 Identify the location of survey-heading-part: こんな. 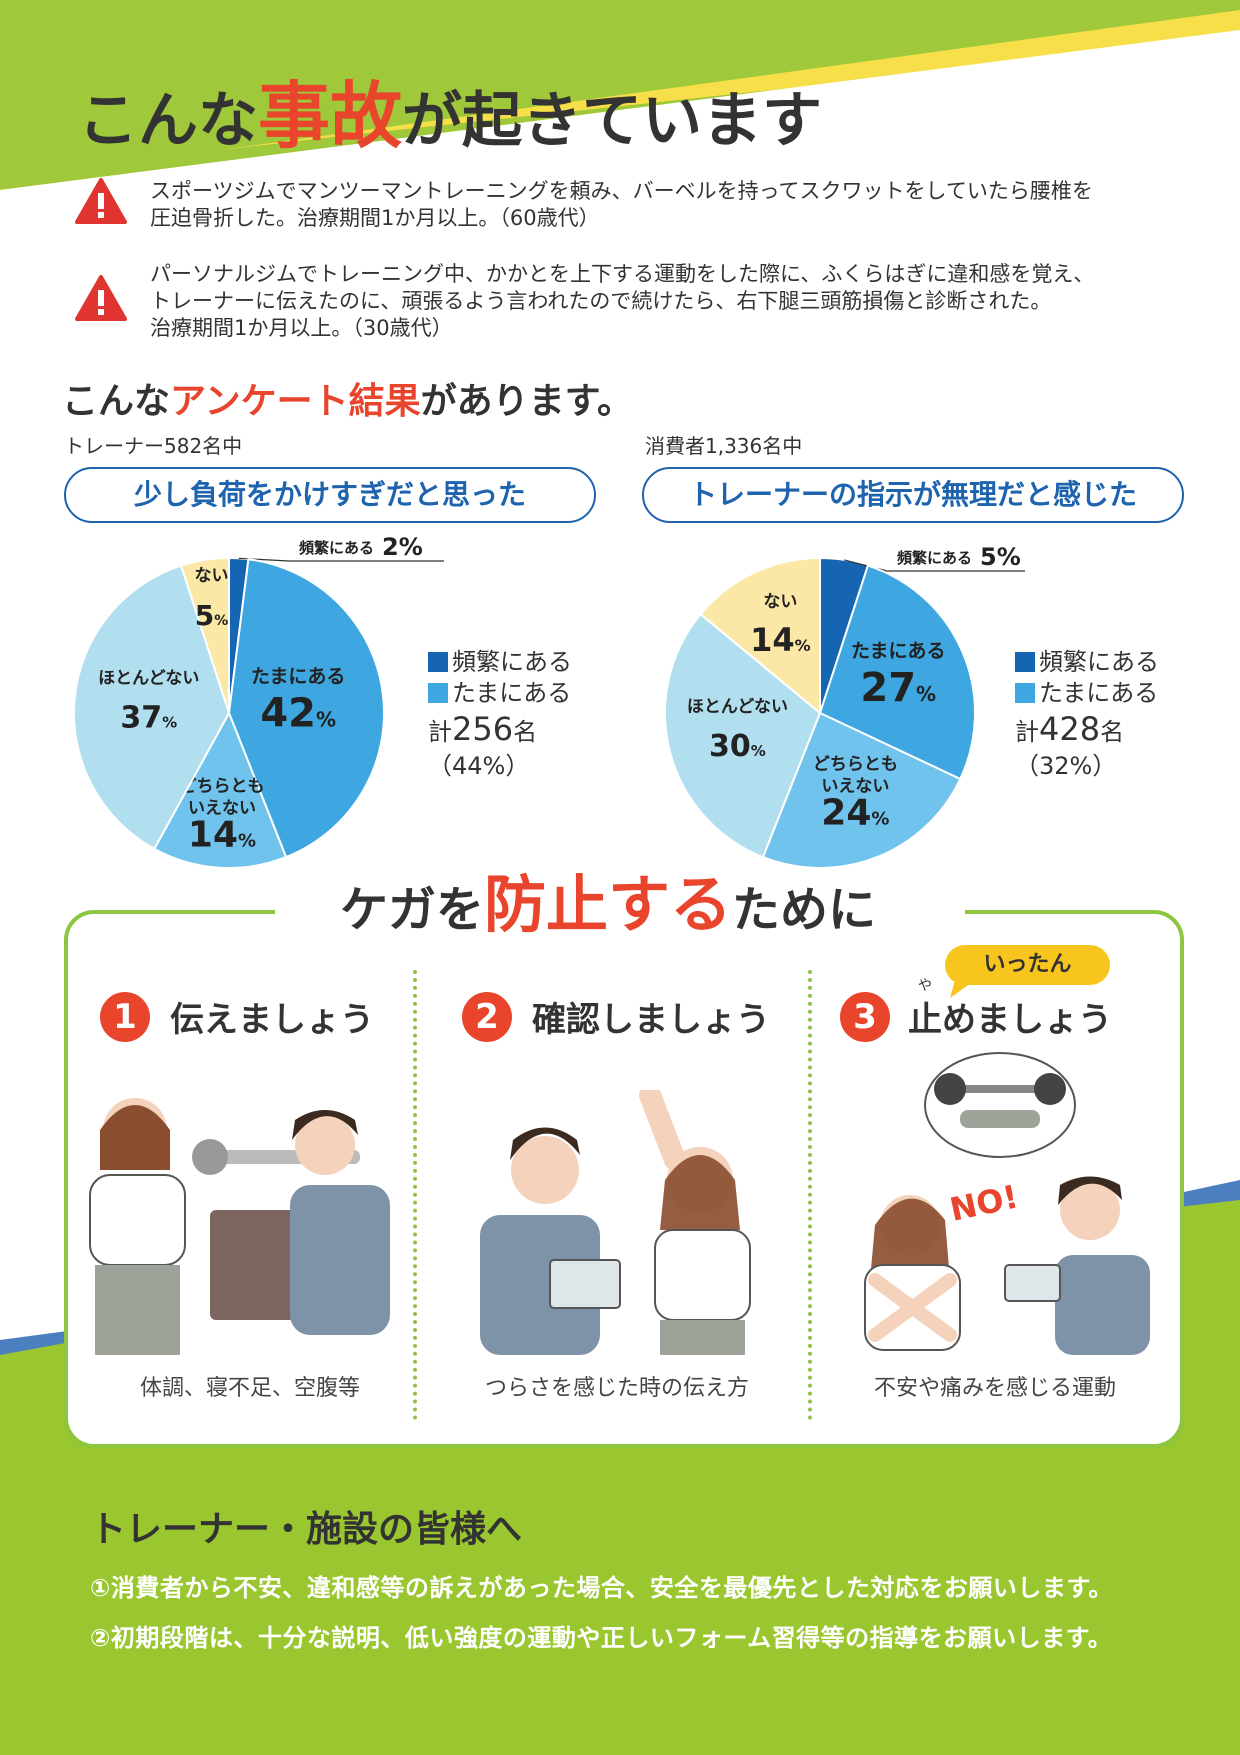
(116, 401).